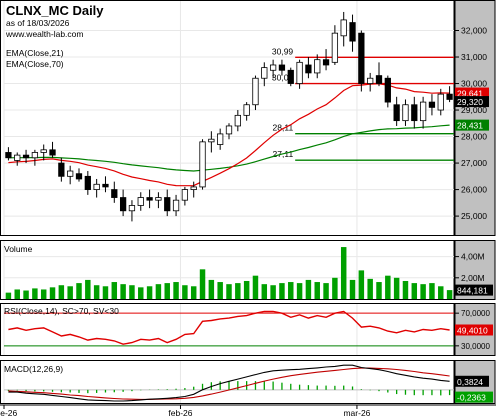 This screenshot has width=496, height=420. Describe the element at coordinates (475, 346) in the screenshot. I see `rsi-tick-label: 30,0000` at that location.